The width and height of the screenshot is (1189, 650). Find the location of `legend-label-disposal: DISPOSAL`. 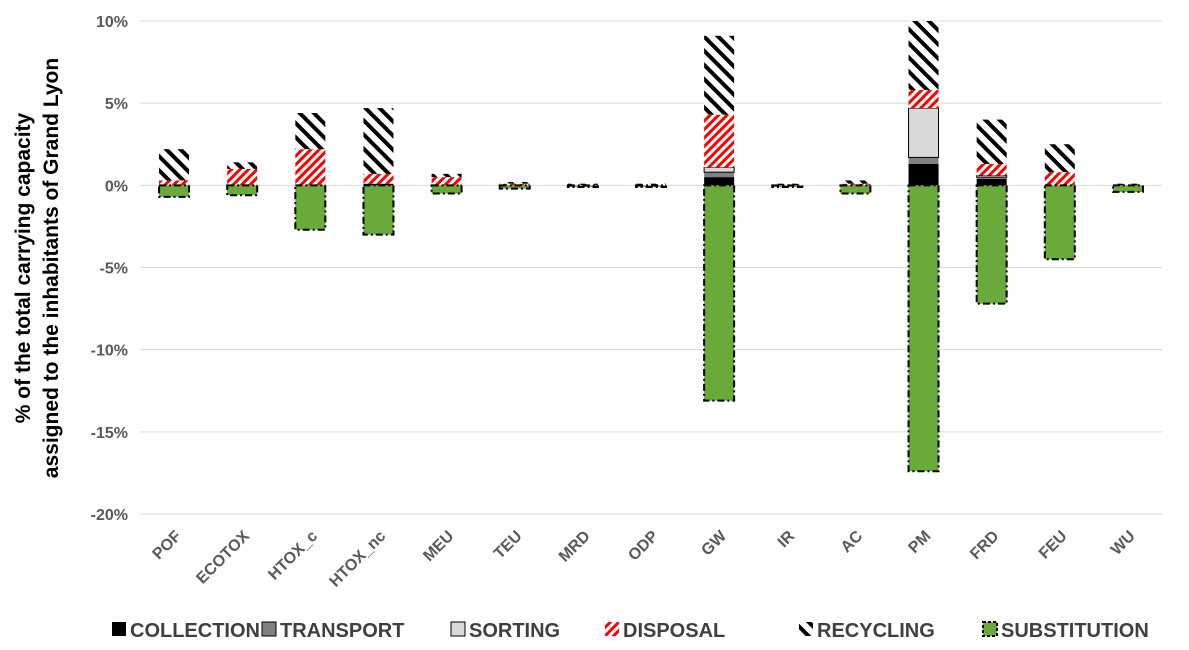

legend-label-disposal: DISPOSAL is located at coordinates (674, 631).